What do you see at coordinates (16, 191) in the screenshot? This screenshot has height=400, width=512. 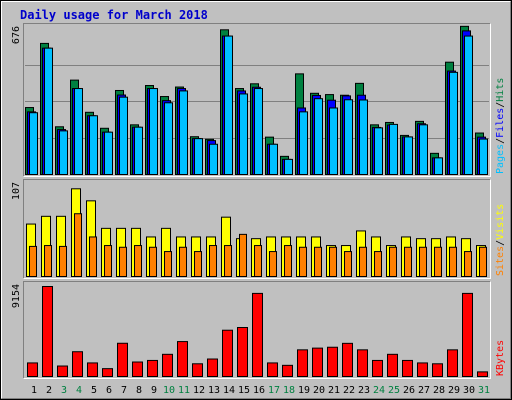 I see `panel-middle-ymax-label: 107` at bounding box center [16, 191].